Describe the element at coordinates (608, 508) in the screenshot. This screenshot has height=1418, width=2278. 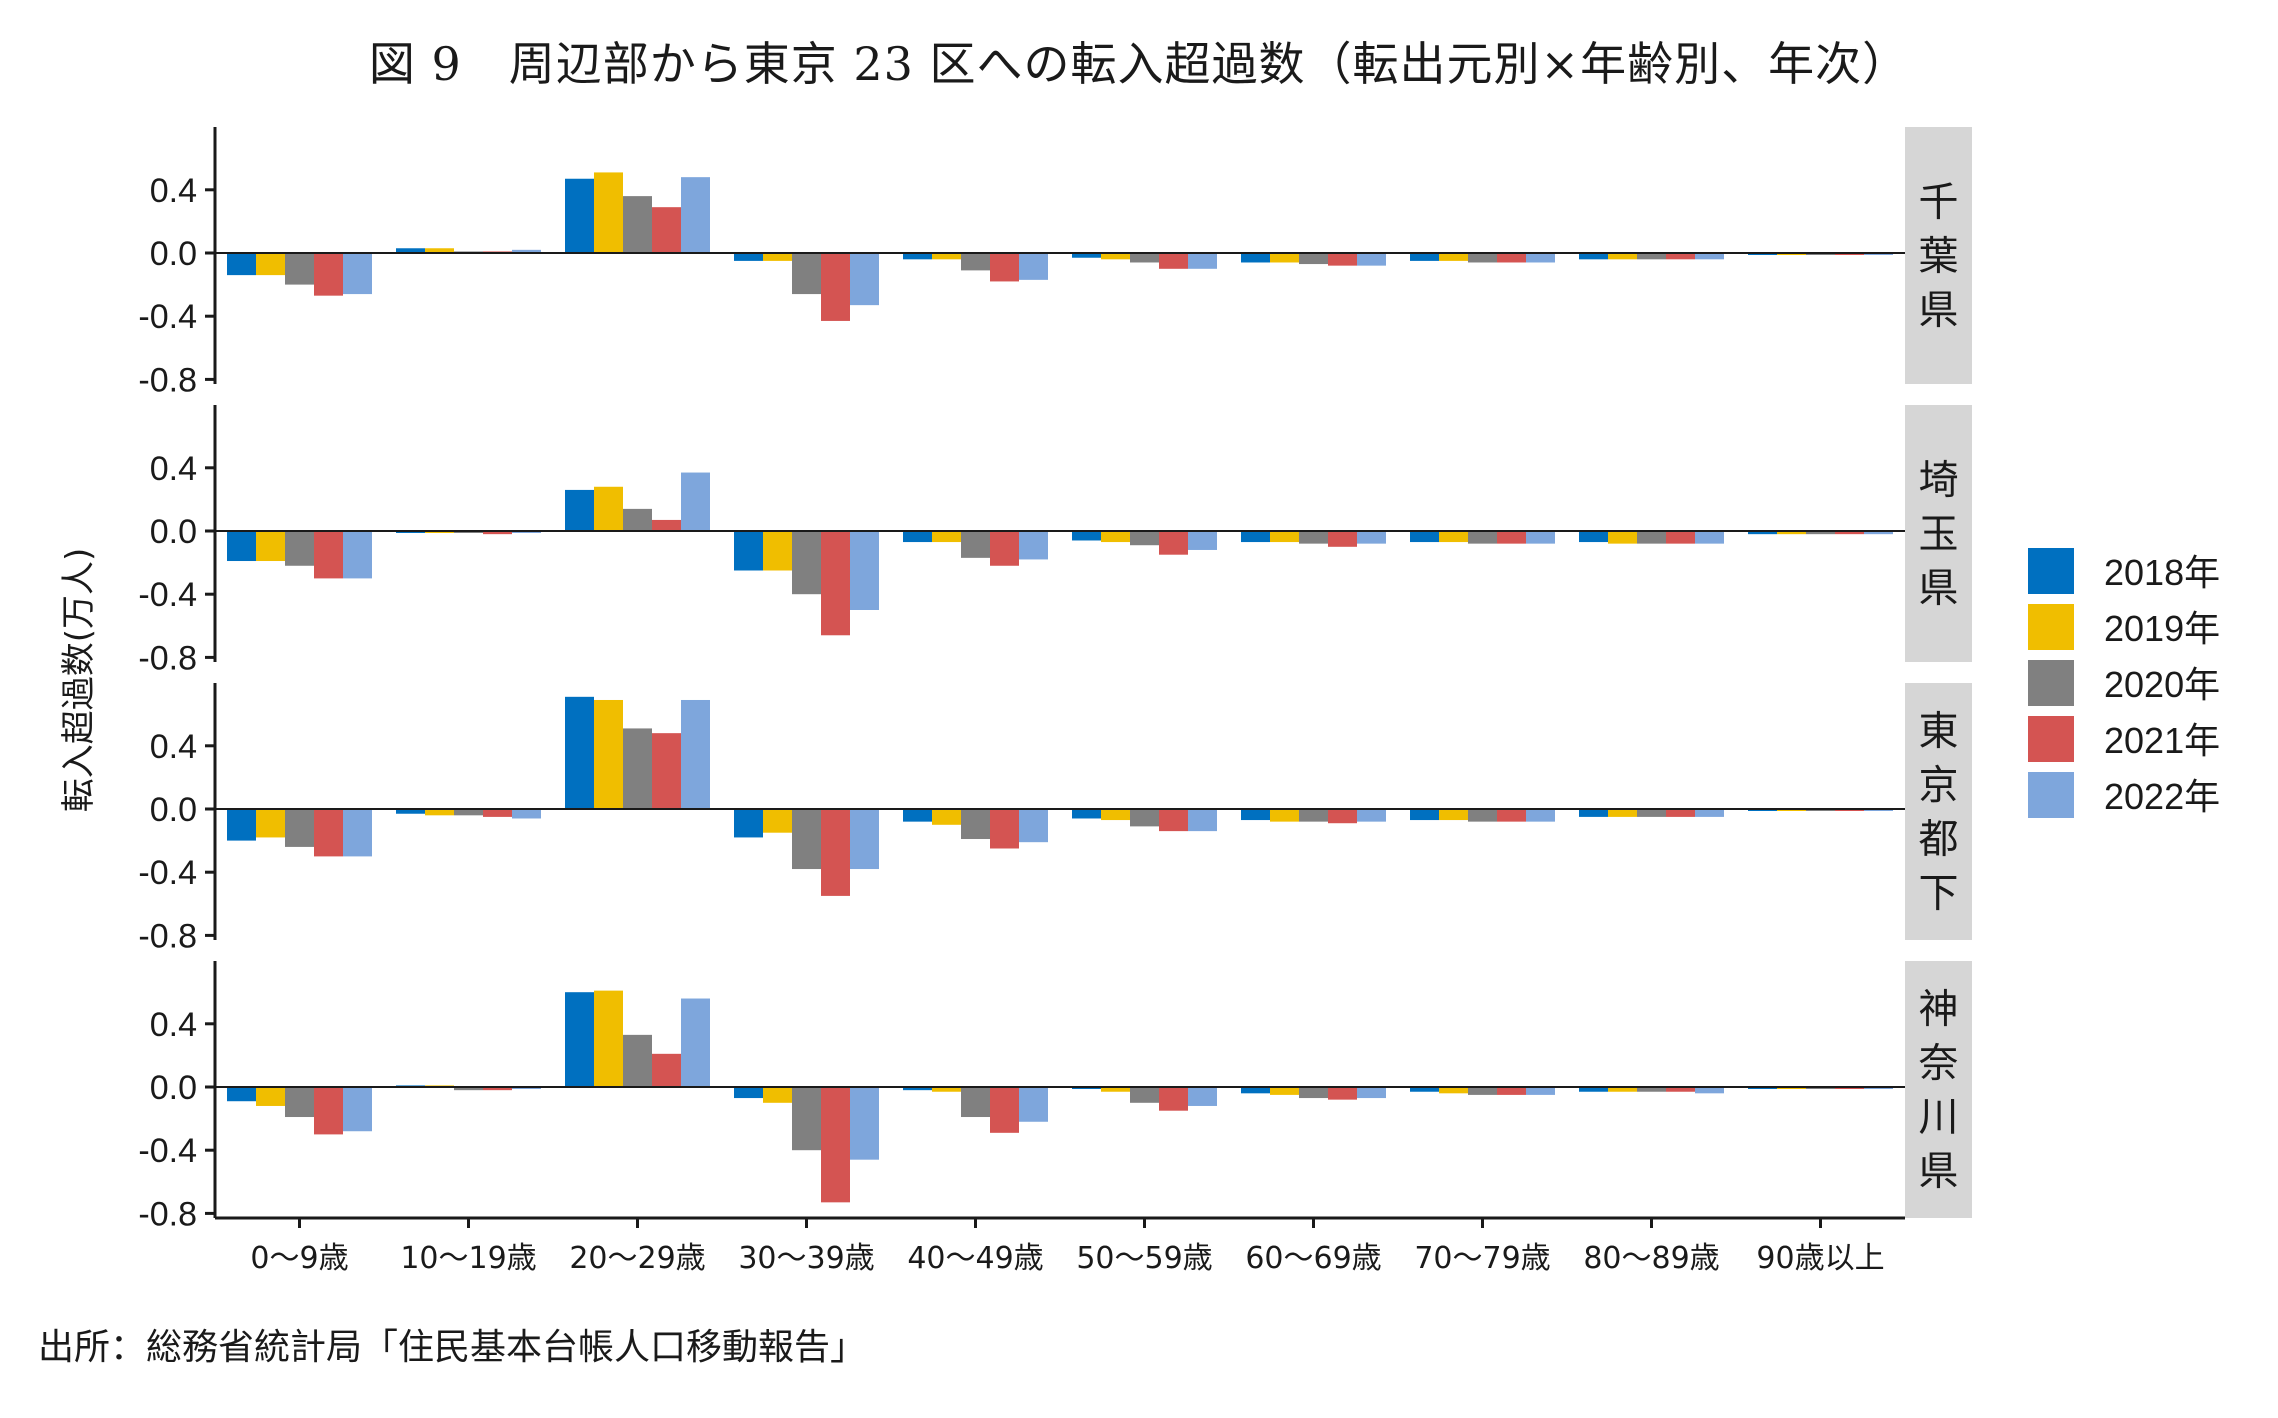
I see `bar-2019年-20～29歳` at that location.